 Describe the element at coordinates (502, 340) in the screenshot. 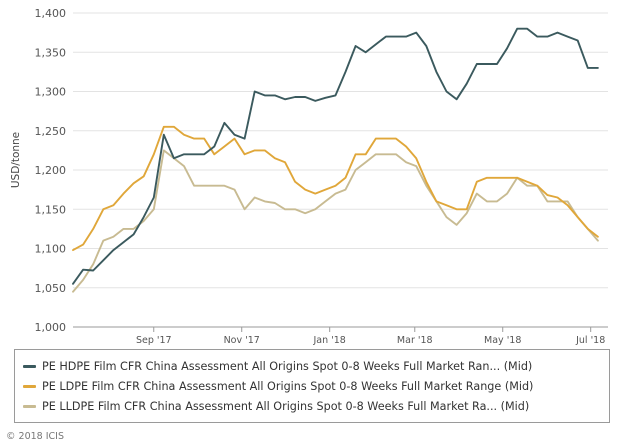

I see `x-tick-label: May '18` at that location.